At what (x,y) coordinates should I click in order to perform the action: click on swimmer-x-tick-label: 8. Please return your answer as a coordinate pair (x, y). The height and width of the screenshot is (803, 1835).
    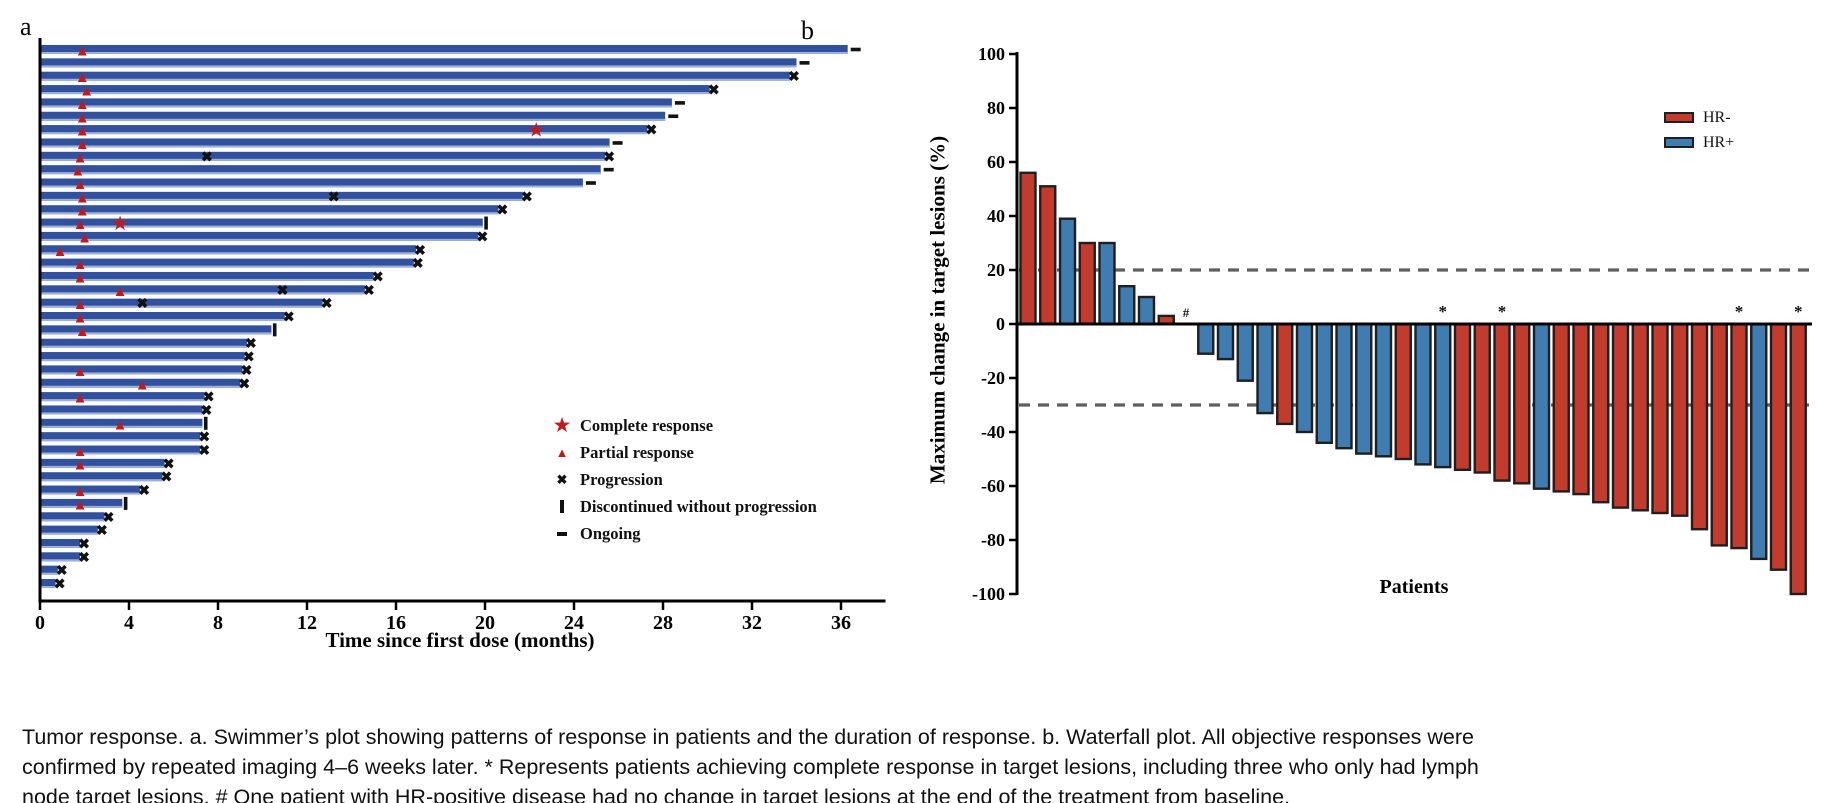
    Looking at the image, I should click on (218, 623).